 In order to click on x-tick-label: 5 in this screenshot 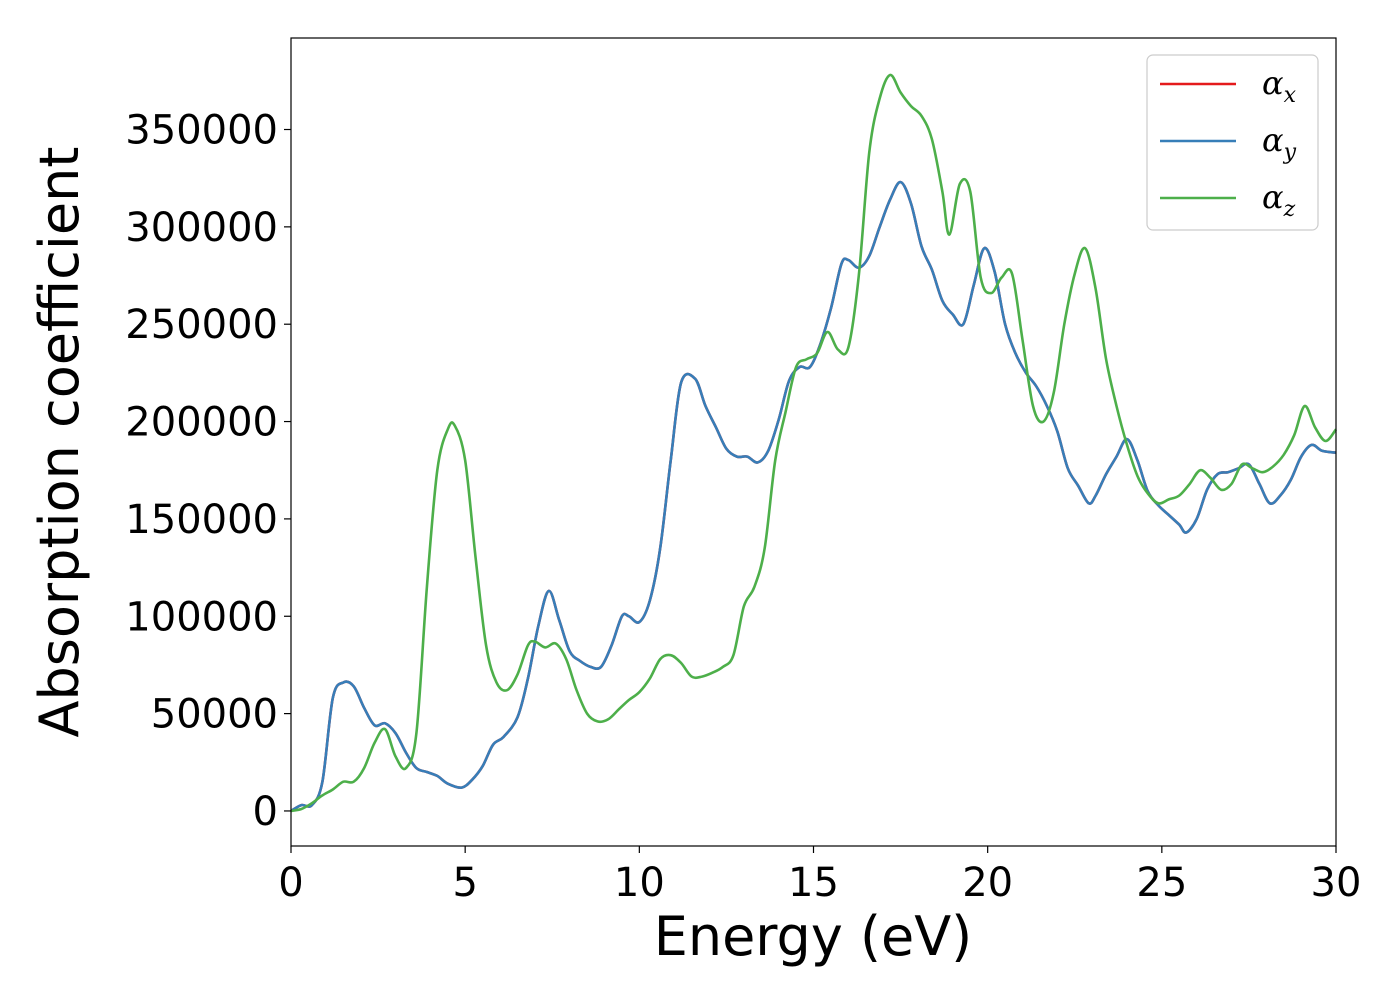, I will do `click(464, 883)`.